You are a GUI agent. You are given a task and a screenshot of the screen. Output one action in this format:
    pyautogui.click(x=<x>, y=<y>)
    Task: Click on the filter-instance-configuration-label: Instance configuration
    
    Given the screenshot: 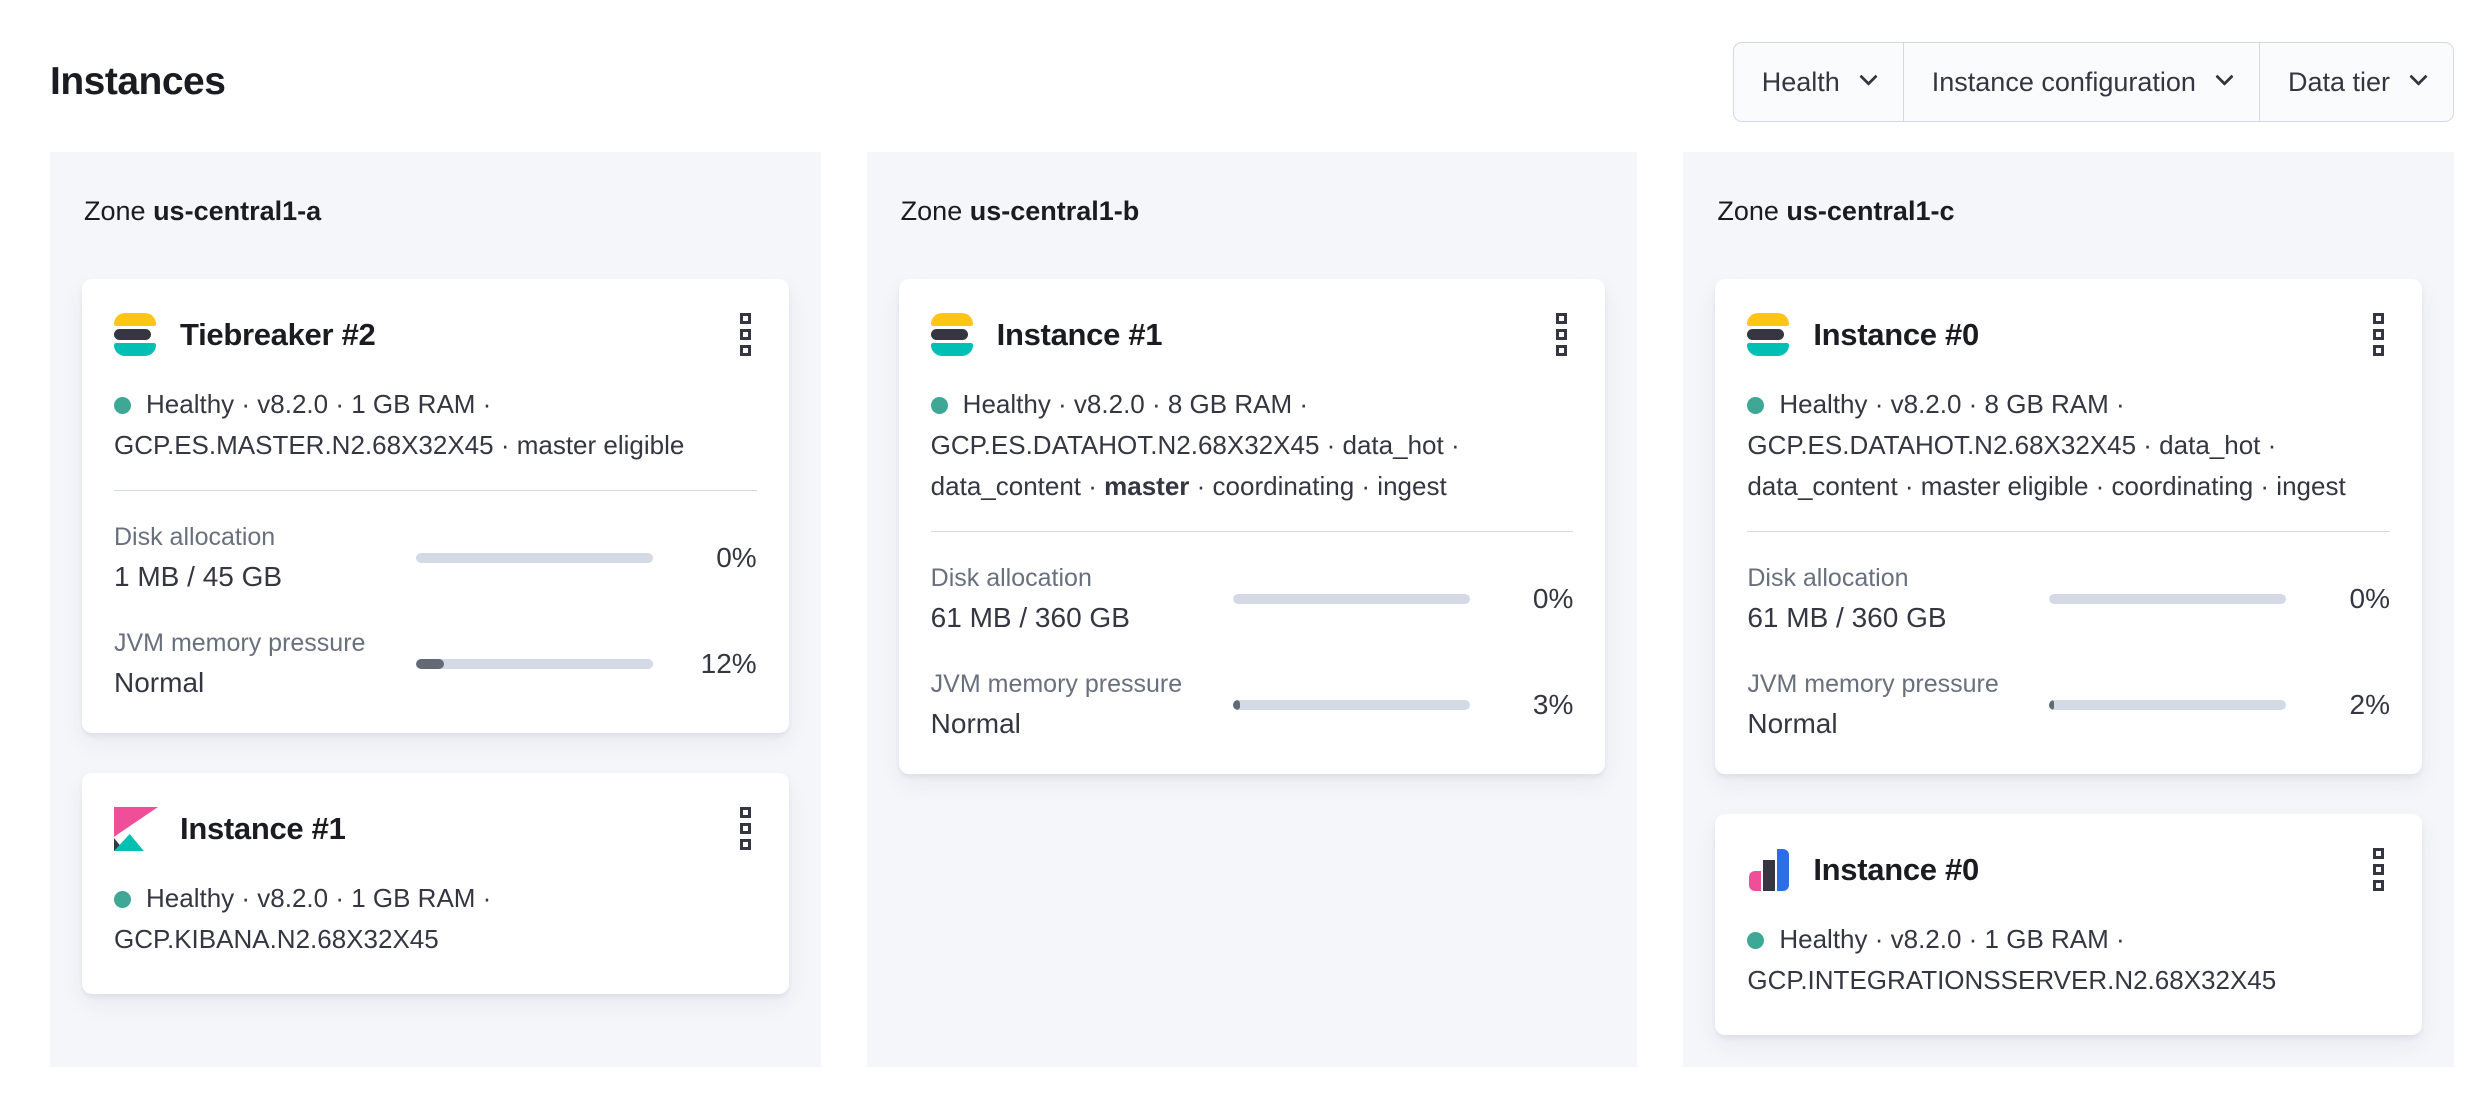 What is the action you would take?
    pyautogui.click(x=2063, y=81)
    